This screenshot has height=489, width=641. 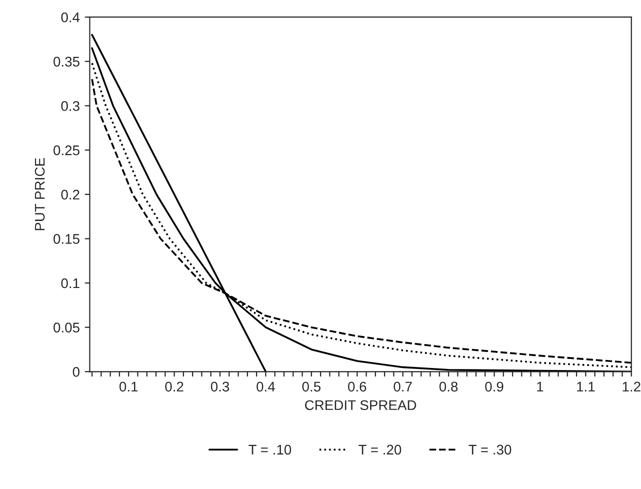 I want to click on x-tick-label: 1.1, so click(x=586, y=387).